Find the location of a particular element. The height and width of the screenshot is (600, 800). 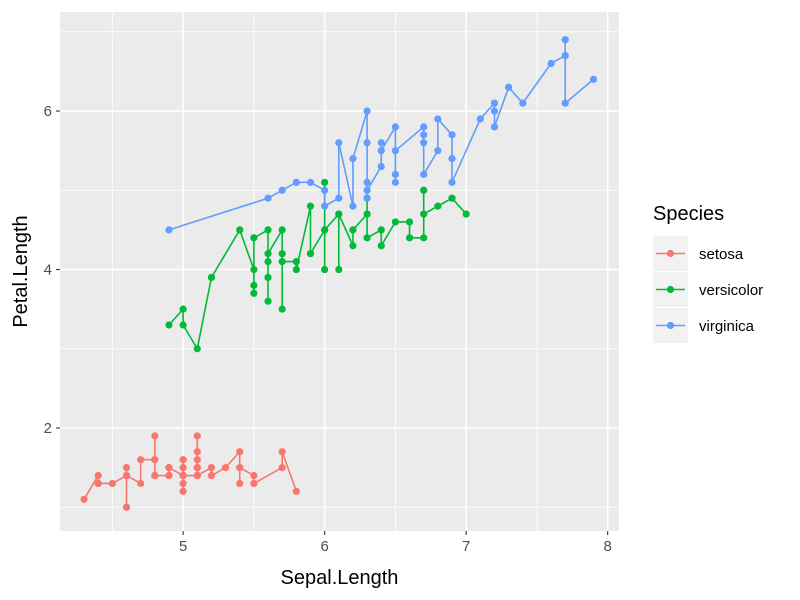

legend-label: versicolor is located at coordinates (731, 290).